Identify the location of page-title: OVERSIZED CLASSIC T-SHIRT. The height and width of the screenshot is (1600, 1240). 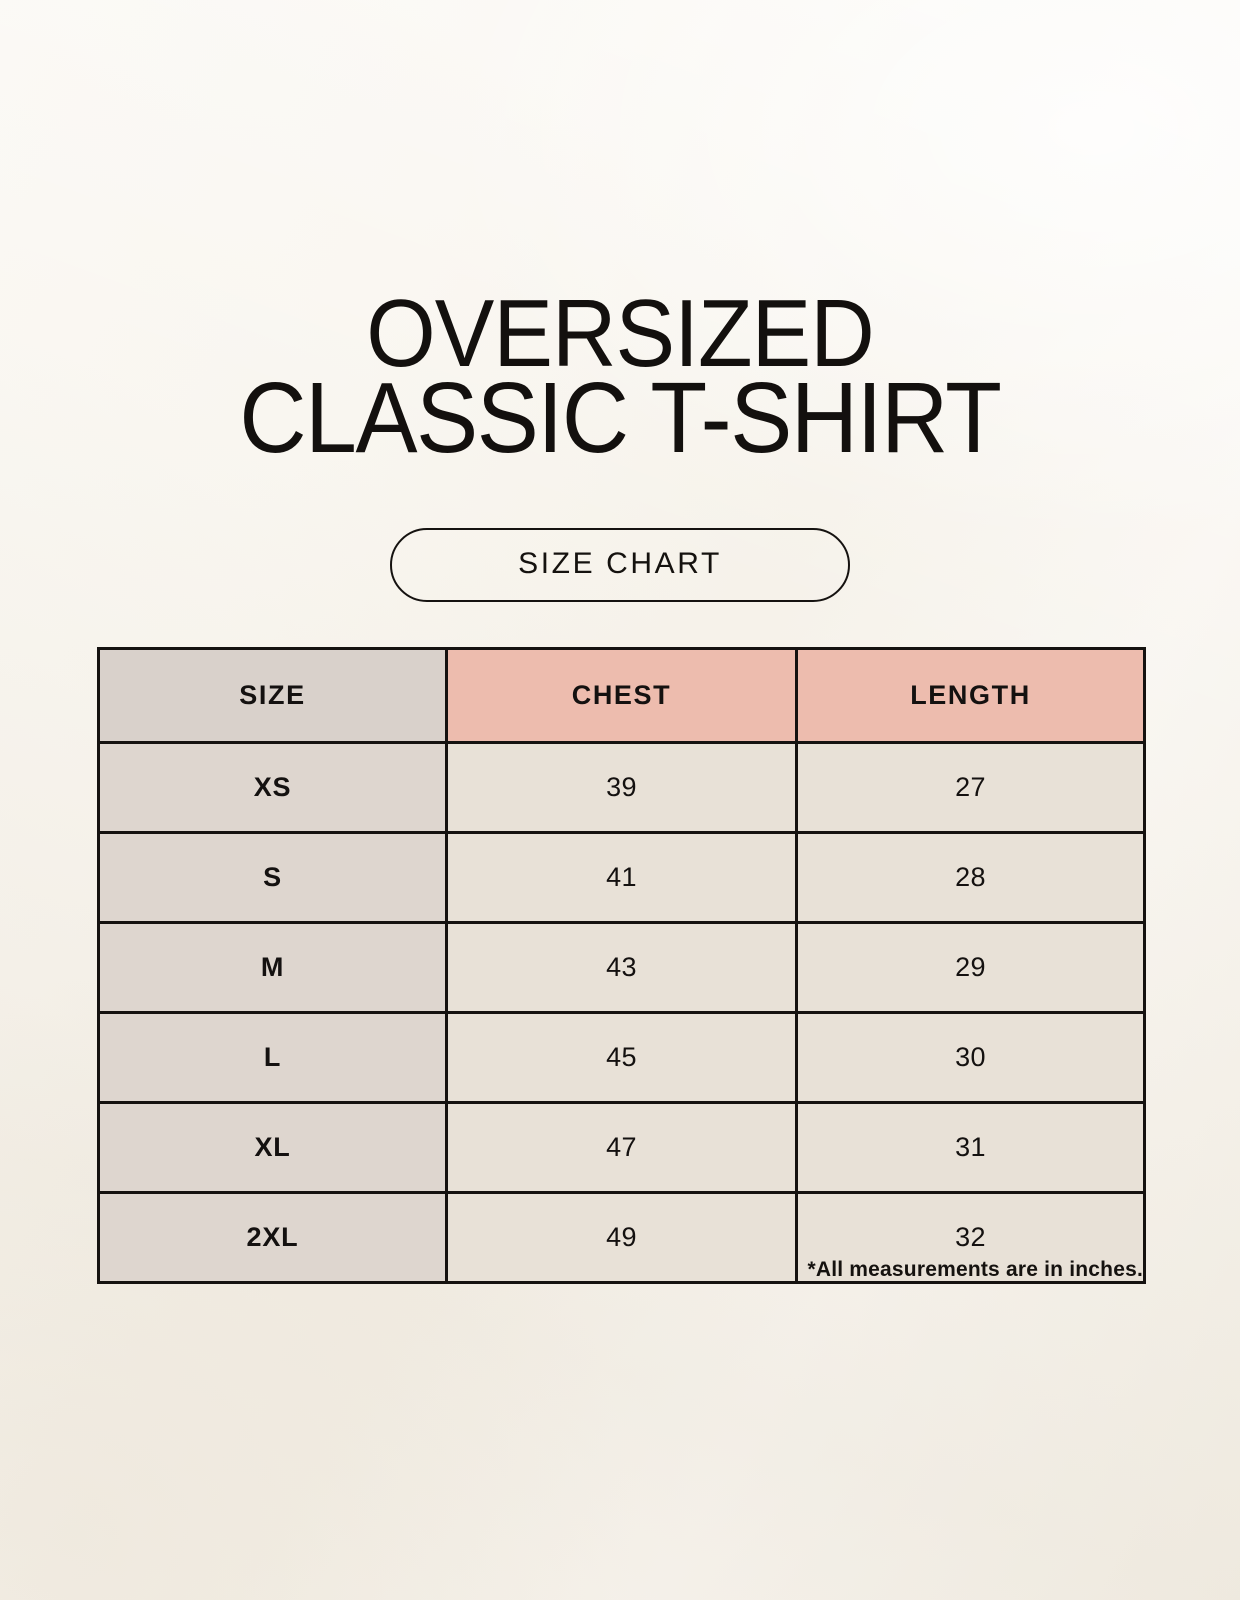
(620, 377).